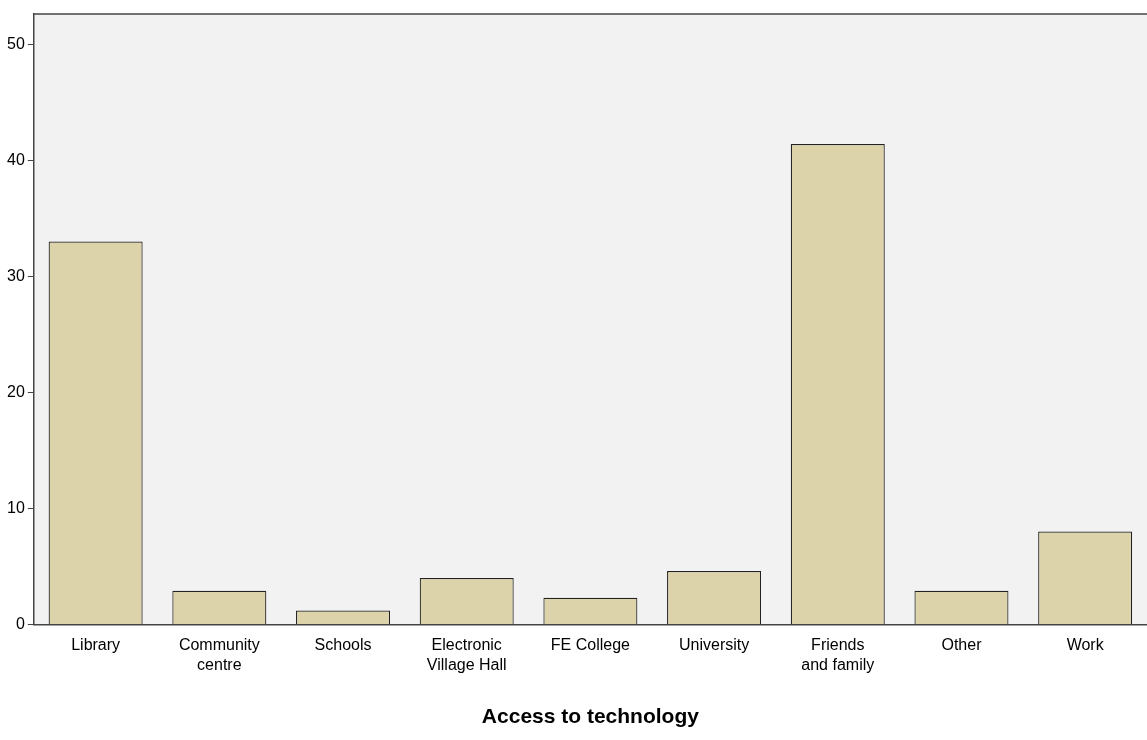 This screenshot has width=1147, height=740. I want to click on y-tick-label: 30, so click(16, 275).